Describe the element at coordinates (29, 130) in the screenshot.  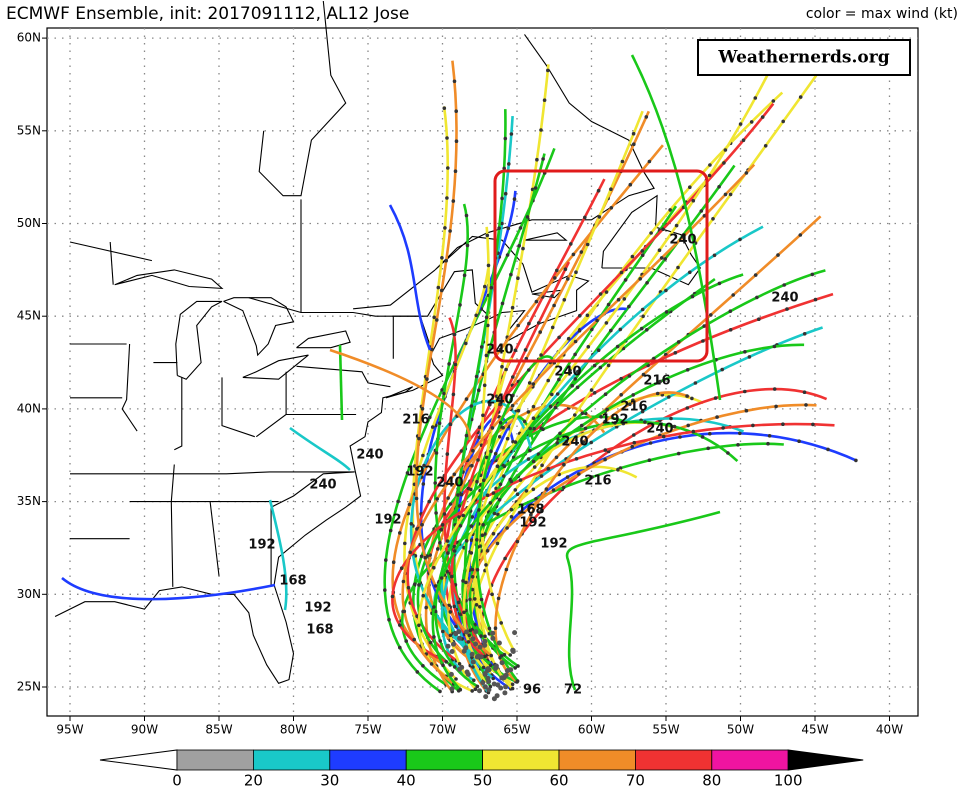
I see `y-tick-label: 55N` at that location.